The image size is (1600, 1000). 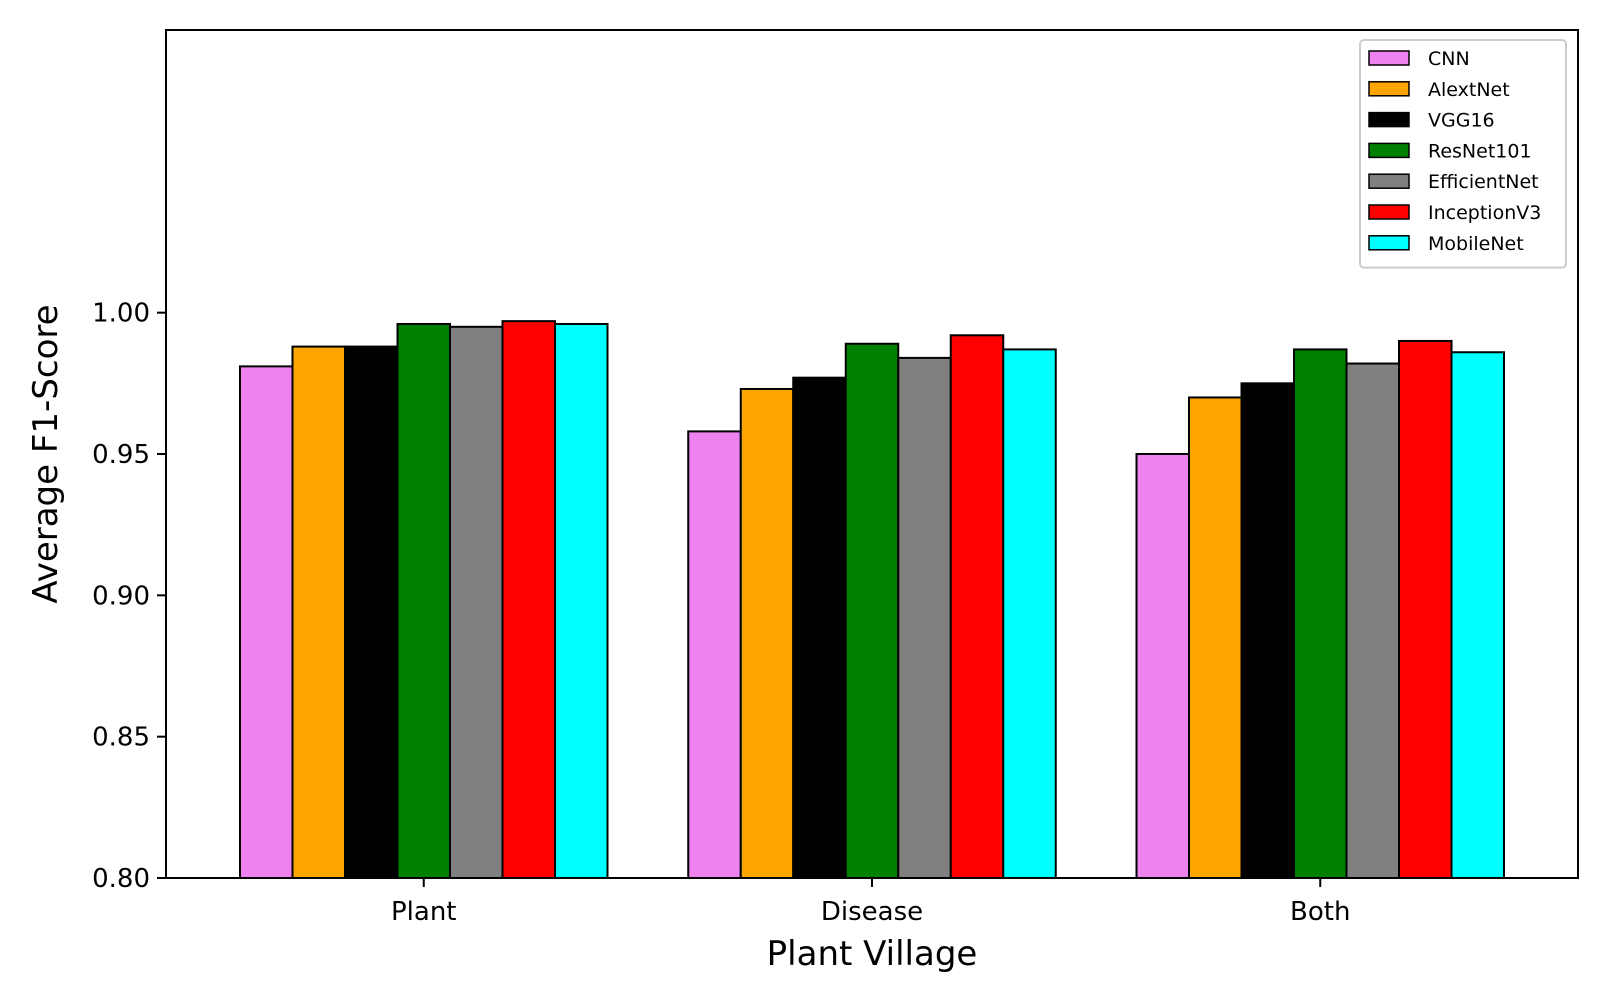 What do you see at coordinates (46, 453) in the screenshot?
I see `y-axis-title: Average F1-Score` at bounding box center [46, 453].